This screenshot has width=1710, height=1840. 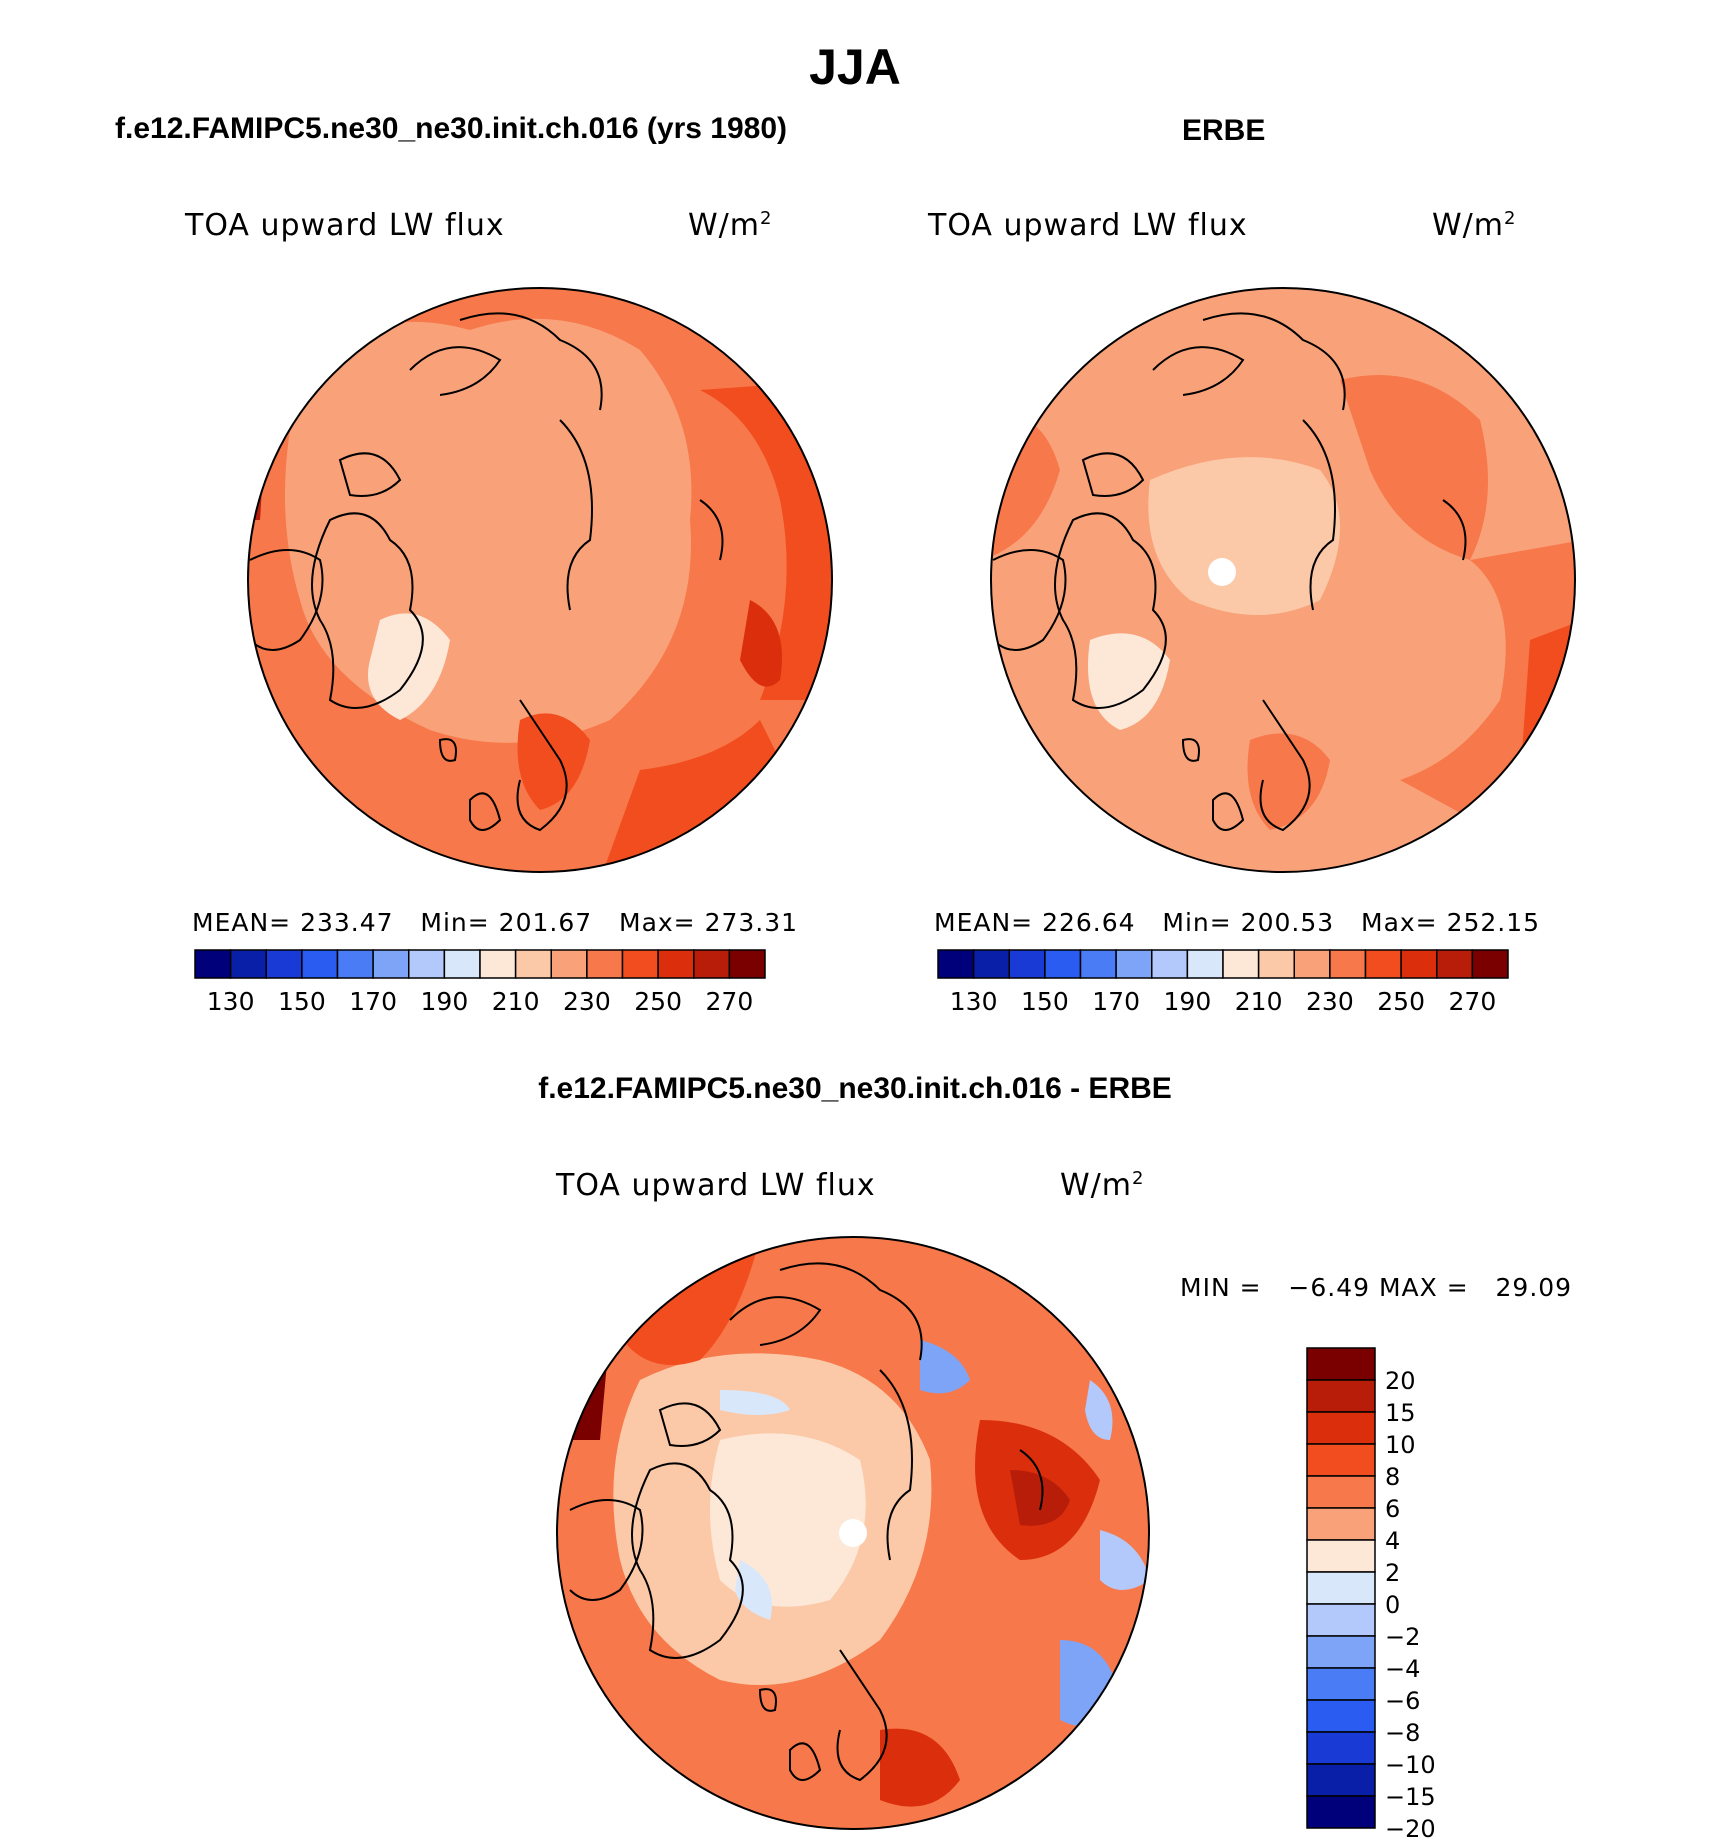 I want to click on diff-colorbar-tick-label: 10, so click(x=1400, y=1445).